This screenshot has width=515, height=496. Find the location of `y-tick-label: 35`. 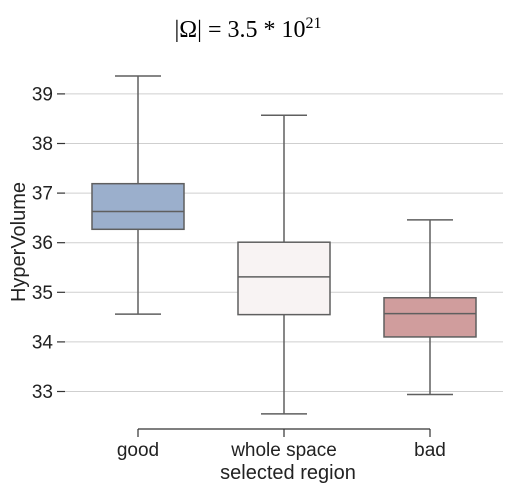

y-tick-label: 35 is located at coordinates (42, 293).